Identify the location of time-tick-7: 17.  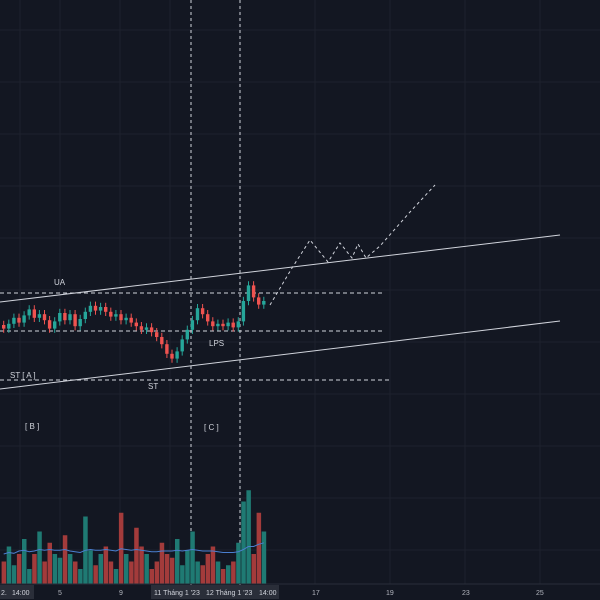
(316, 593).